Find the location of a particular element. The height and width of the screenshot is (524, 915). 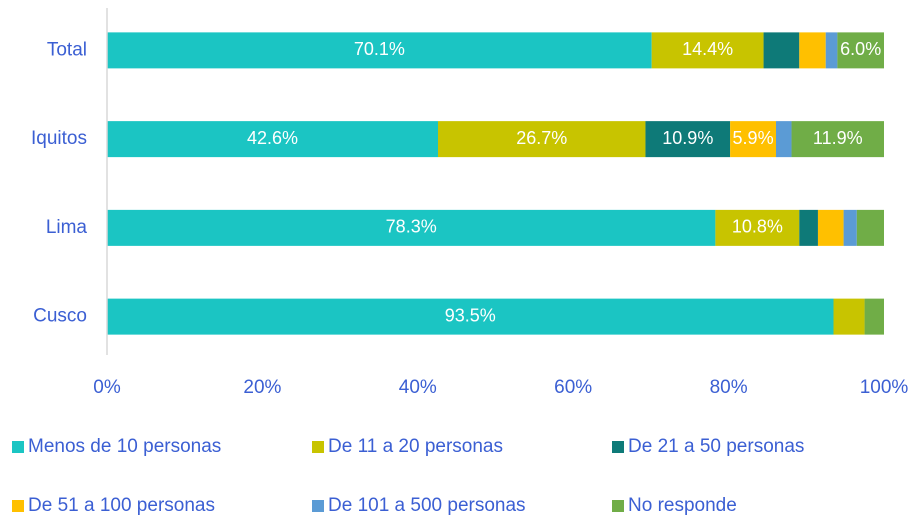

legend-label: De 21 a 50 personas is located at coordinates (716, 446).